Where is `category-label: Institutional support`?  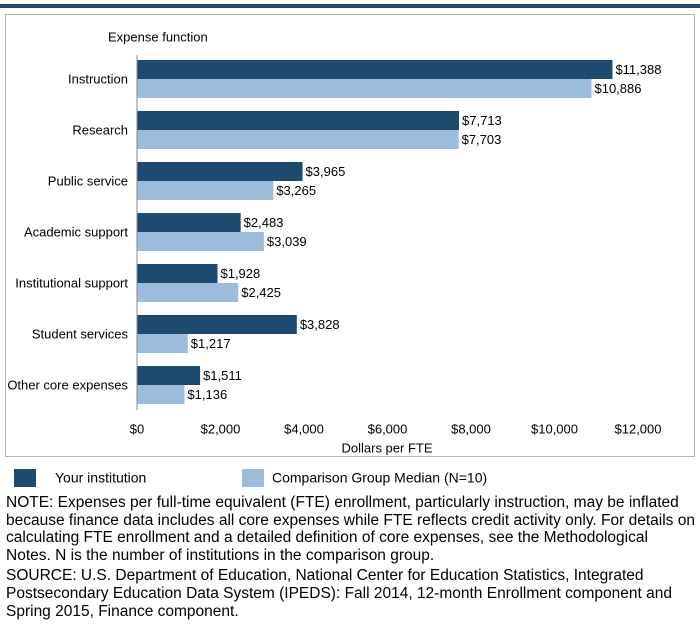 category-label: Institutional support is located at coordinates (71, 282).